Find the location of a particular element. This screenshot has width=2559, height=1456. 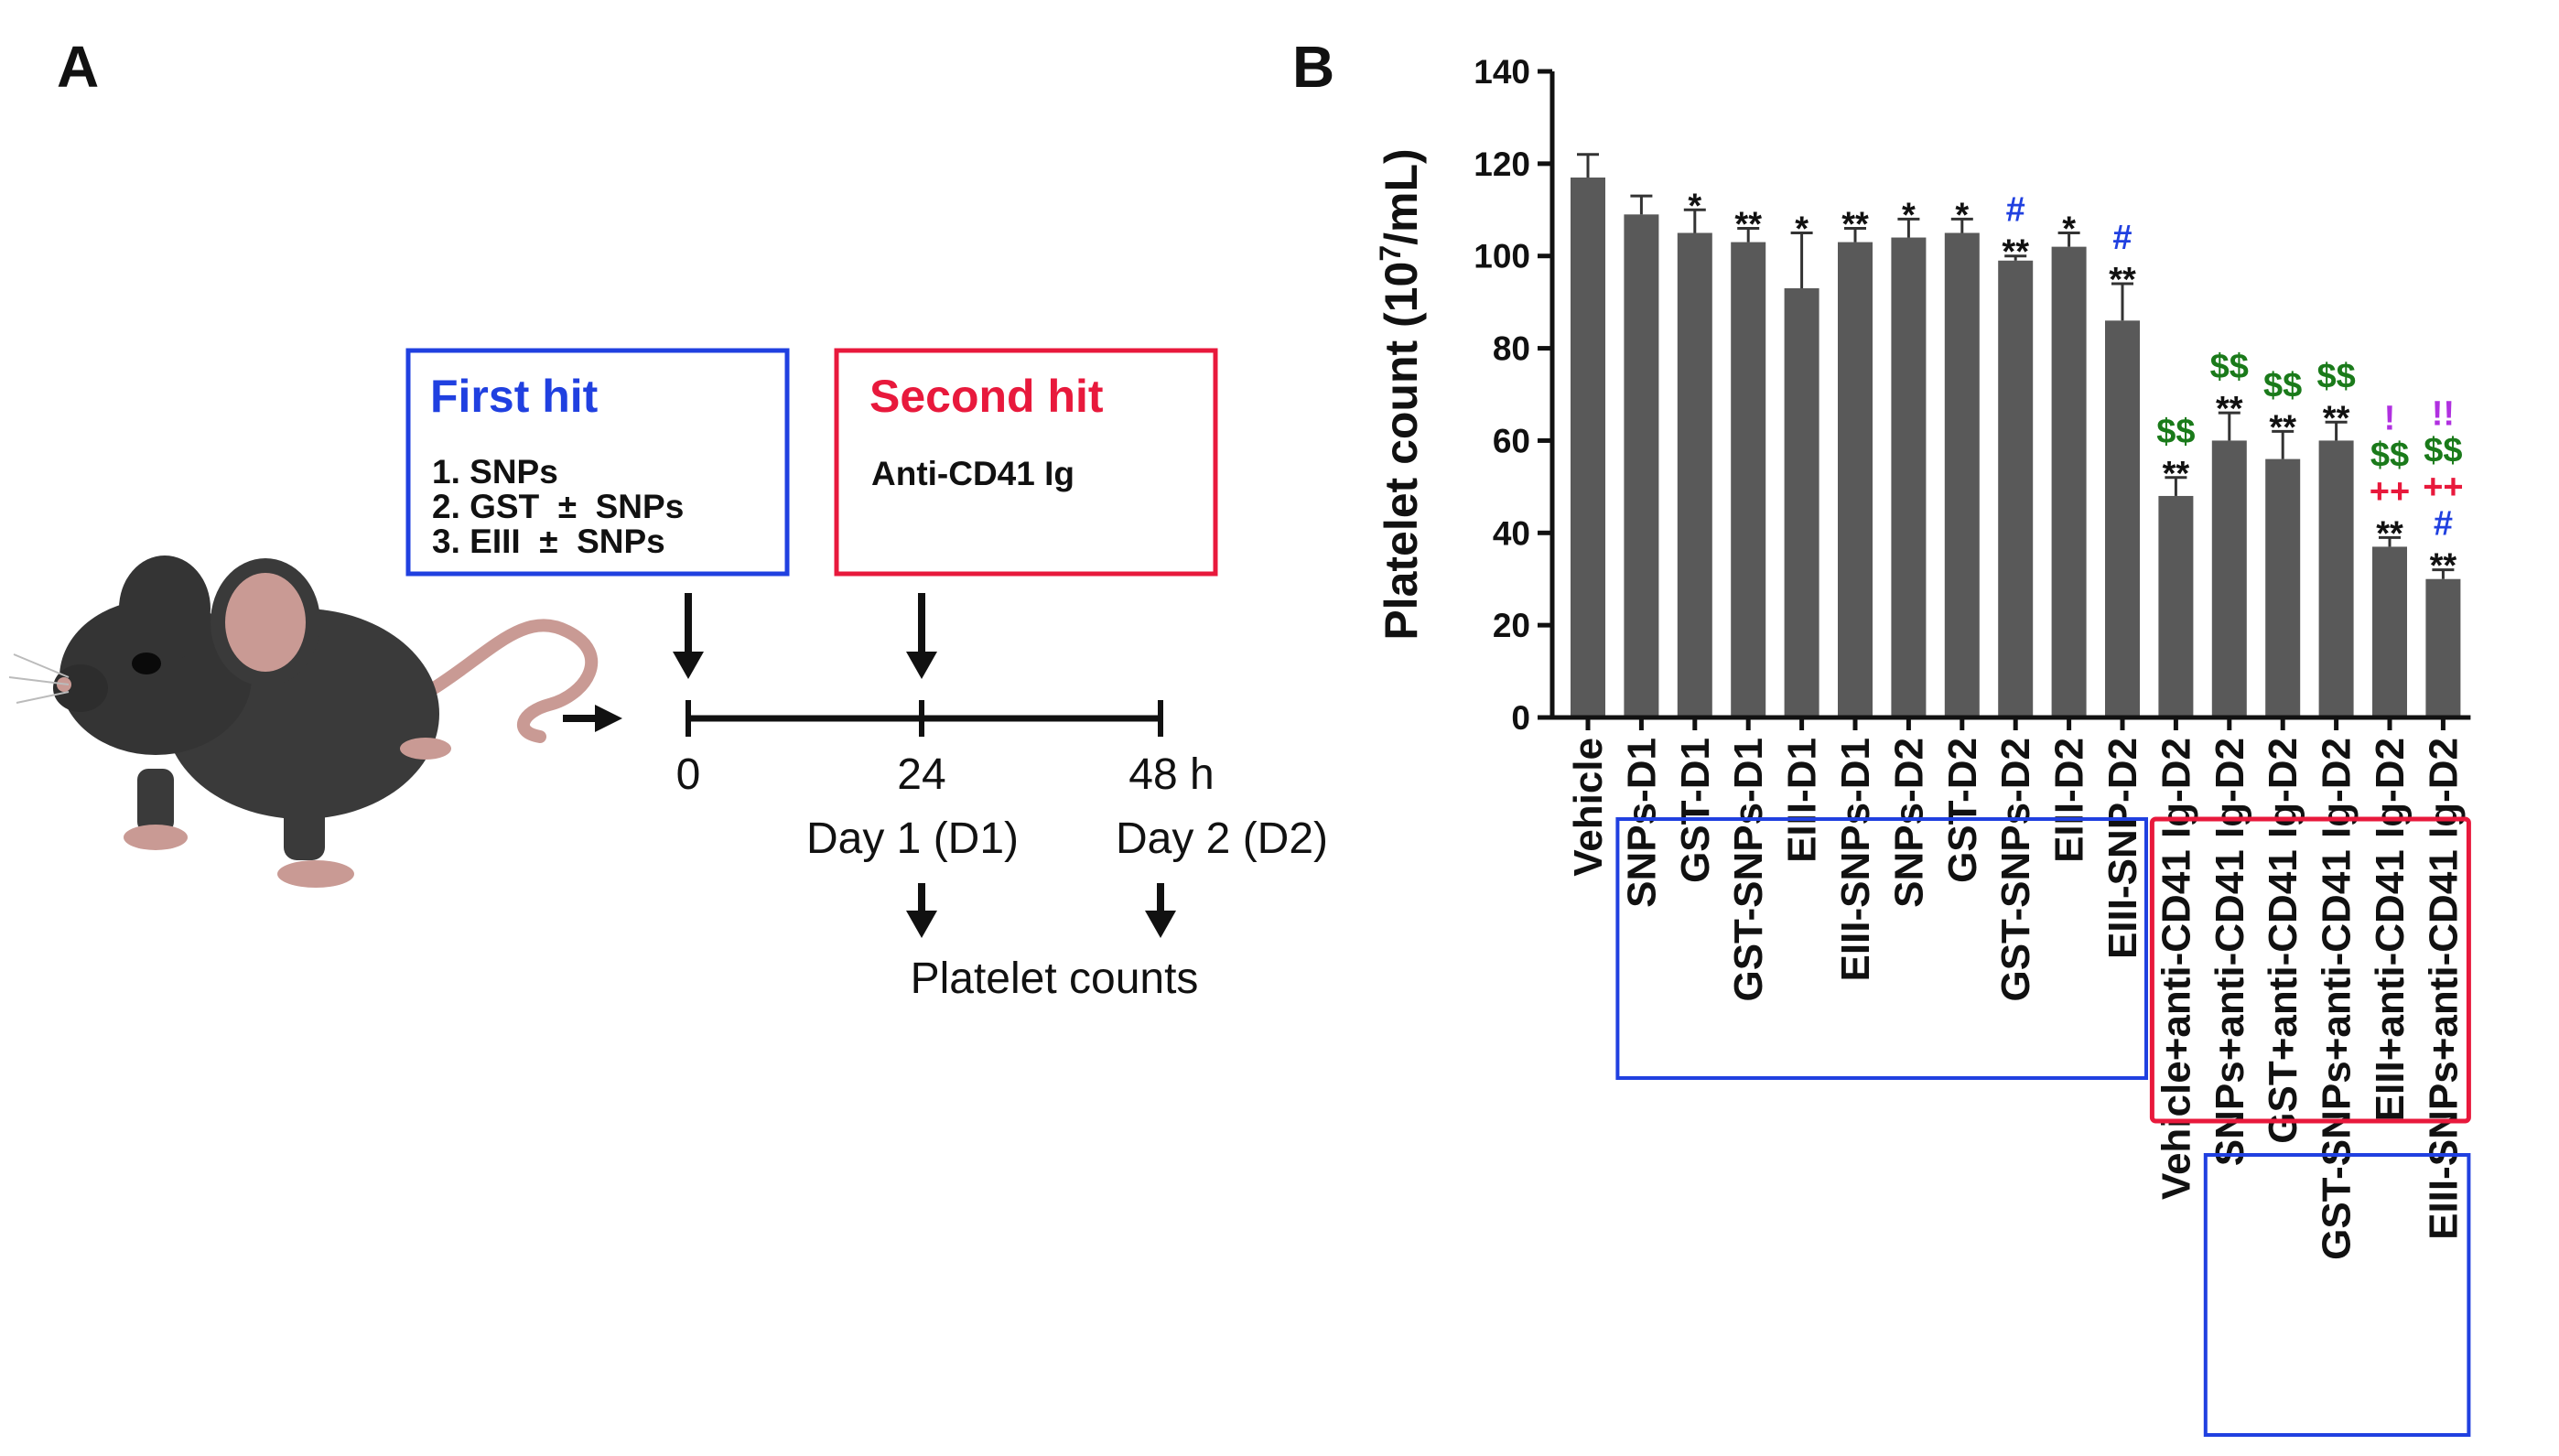

timeline-label-48: 48 h is located at coordinates (1171, 774).